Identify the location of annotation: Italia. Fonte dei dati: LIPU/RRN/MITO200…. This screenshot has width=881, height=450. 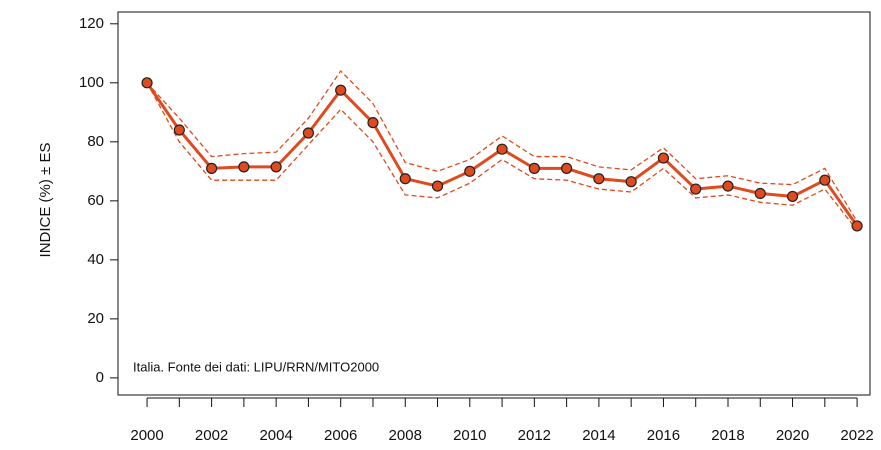
(256, 366).